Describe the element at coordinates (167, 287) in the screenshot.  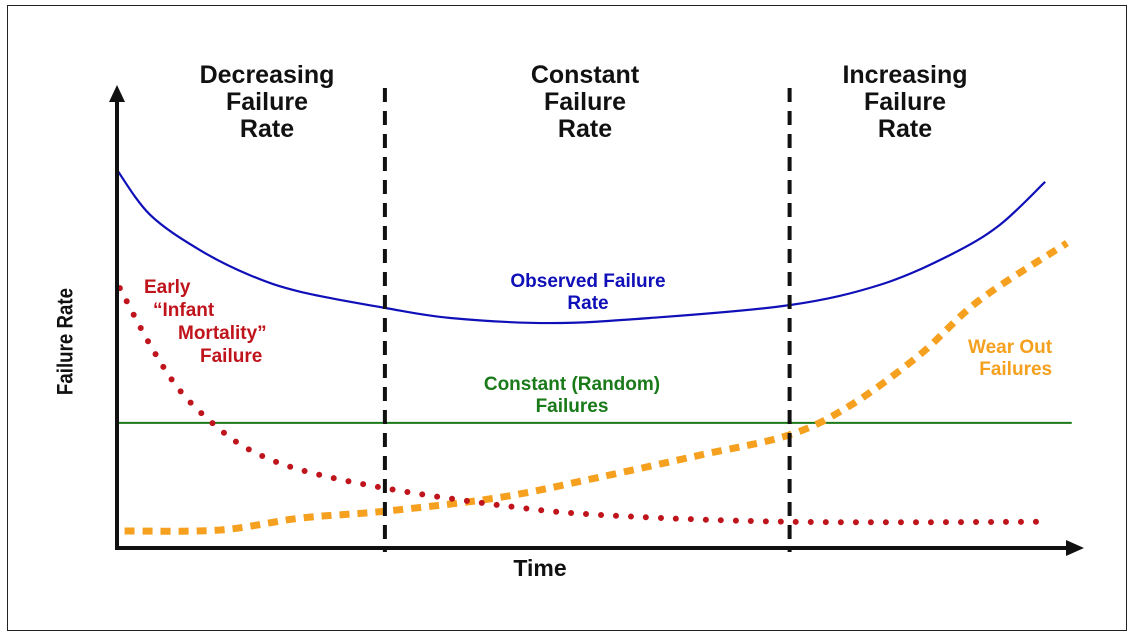
I see `label-line: Early` at that location.